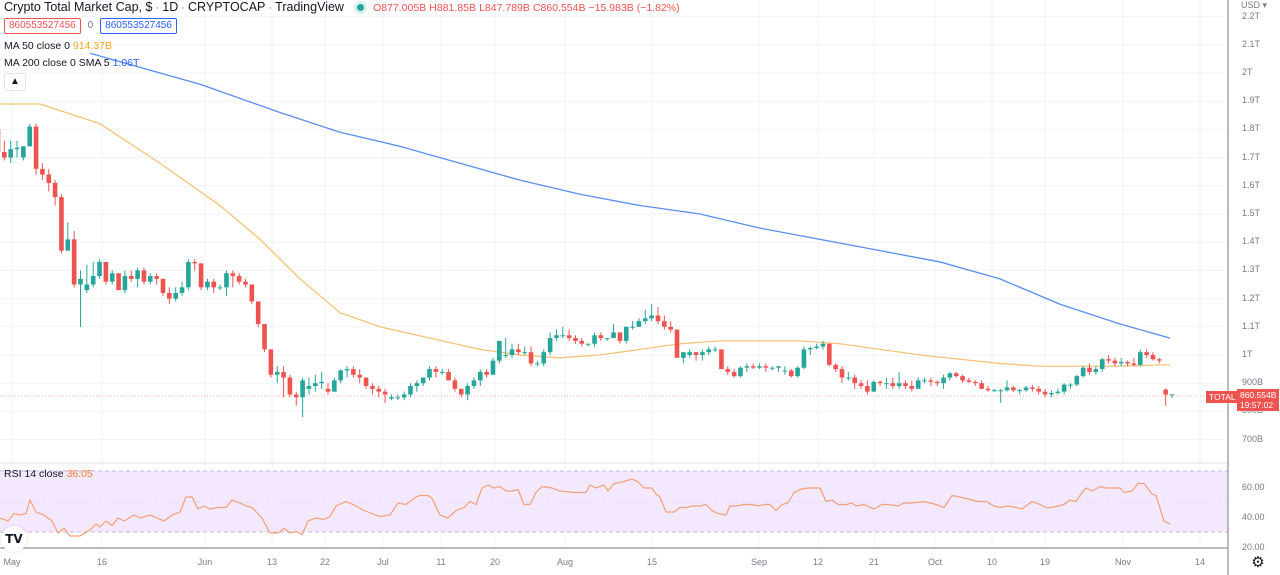  What do you see at coordinates (138, 26) in the screenshot?
I see `value-box-right: 860553527456` at bounding box center [138, 26].